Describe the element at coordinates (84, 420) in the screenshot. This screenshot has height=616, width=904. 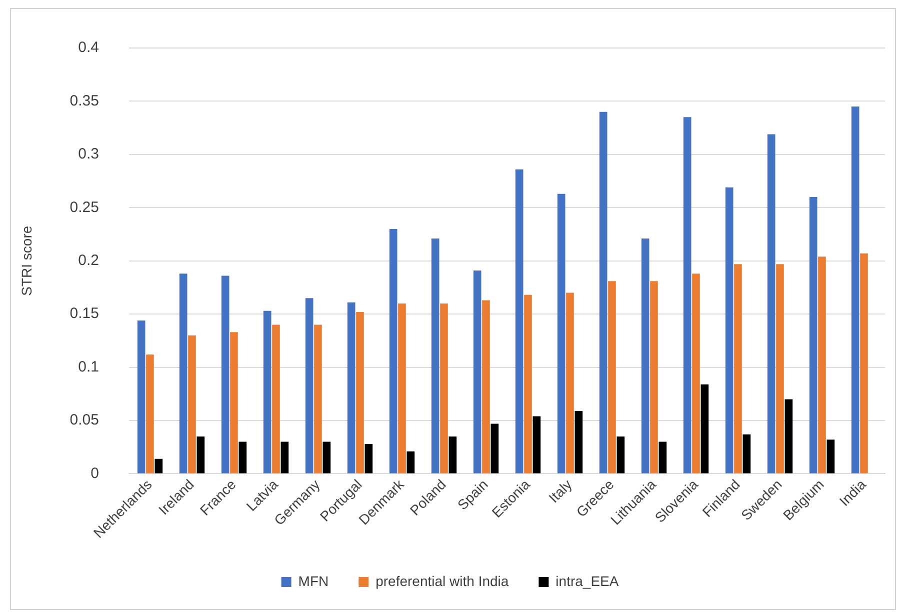
I see `y-tick-label: 0.05` at that location.